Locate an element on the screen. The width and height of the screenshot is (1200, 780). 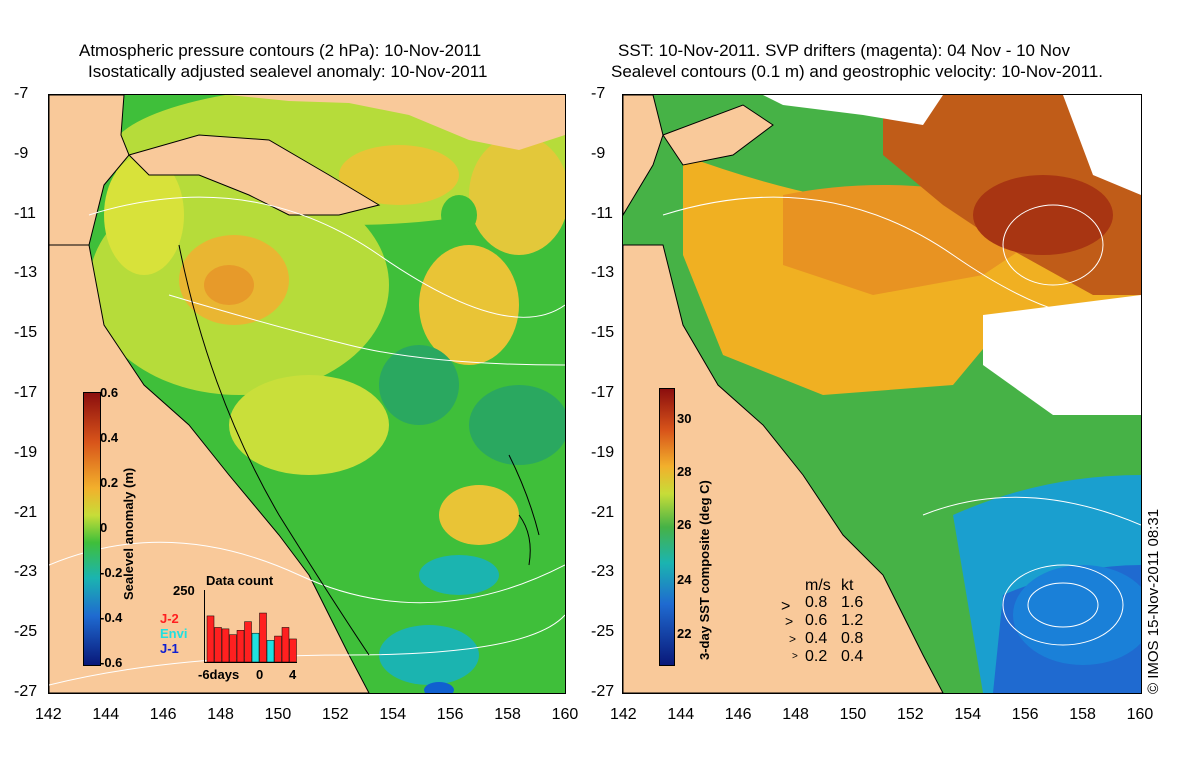
sealevel-tick: -0.2 is located at coordinates (111, 572).